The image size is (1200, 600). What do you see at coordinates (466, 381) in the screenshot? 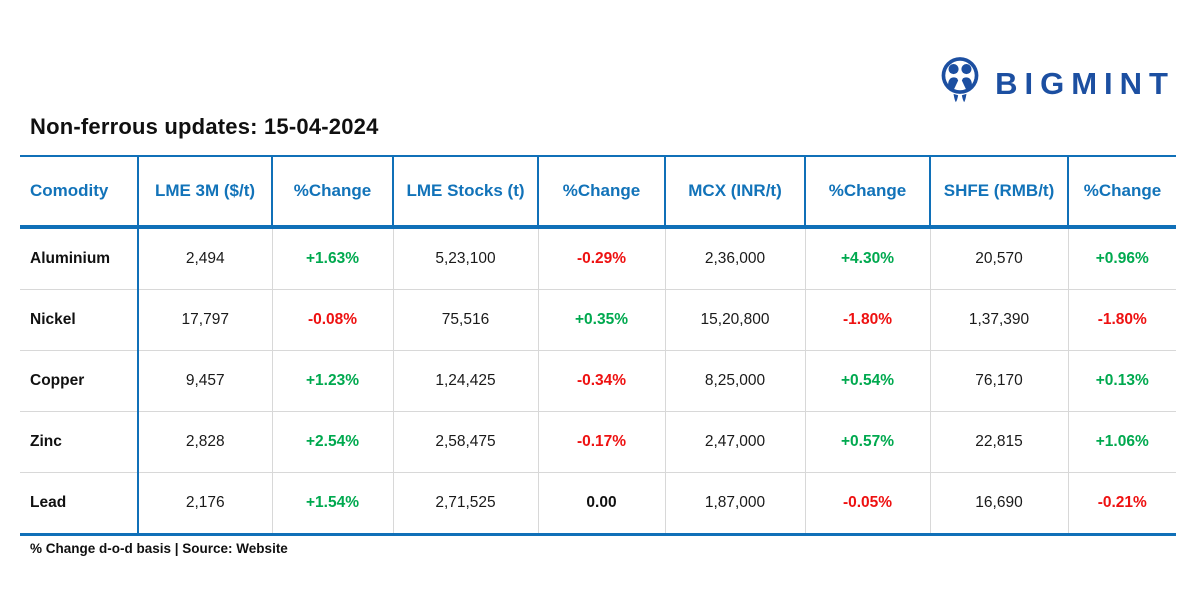
I see `value-cell: 1,24,425` at bounding box center [466, 381].